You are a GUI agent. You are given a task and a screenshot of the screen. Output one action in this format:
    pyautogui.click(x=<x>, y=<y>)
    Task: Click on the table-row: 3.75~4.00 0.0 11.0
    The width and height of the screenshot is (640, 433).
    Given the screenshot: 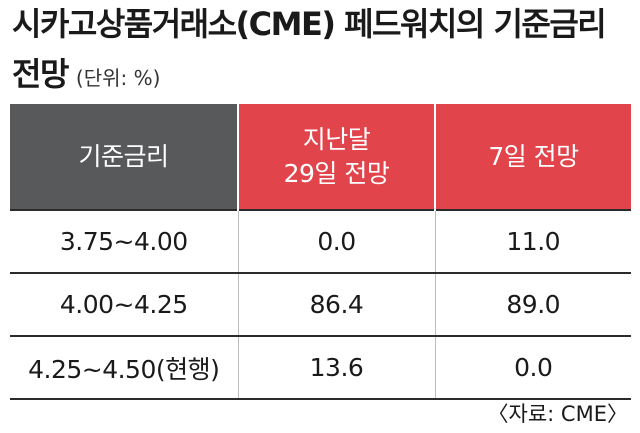 What is the action you would take?
    pyautogui.click(x=320, y=241)
    